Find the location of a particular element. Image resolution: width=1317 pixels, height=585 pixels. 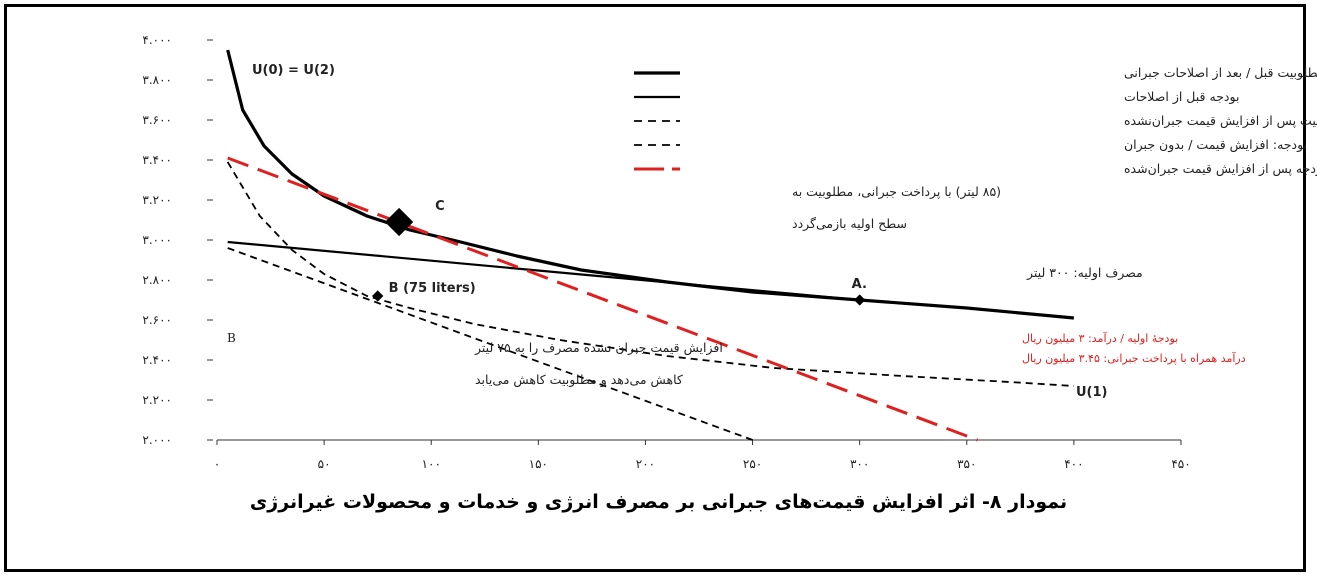

x-tick-label: ۲۵۰ is located at coordinates (752, 464).